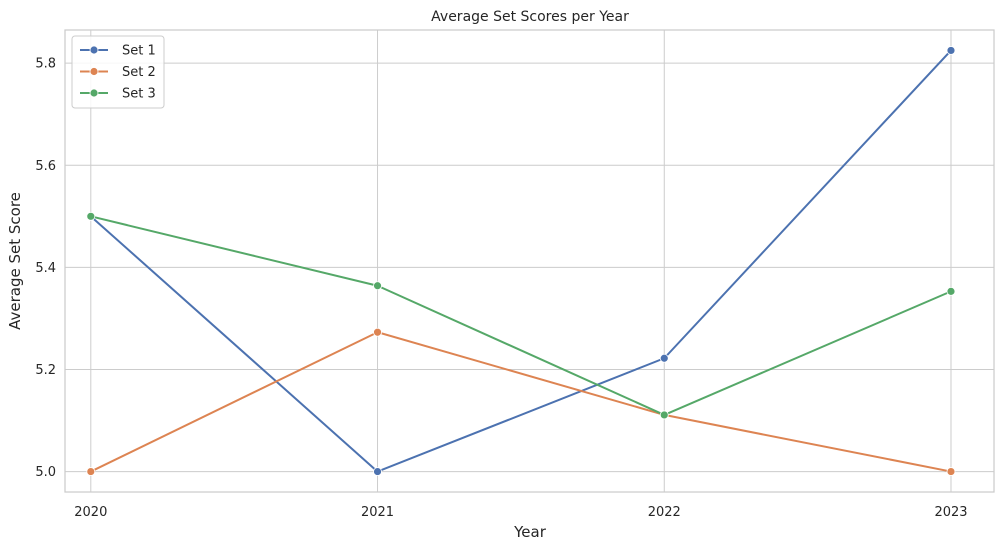 The image size is (1005, 550). Describe the element at coordinates (118, 51) in the screenshot. I see `legend-item: Set 1` at that location.